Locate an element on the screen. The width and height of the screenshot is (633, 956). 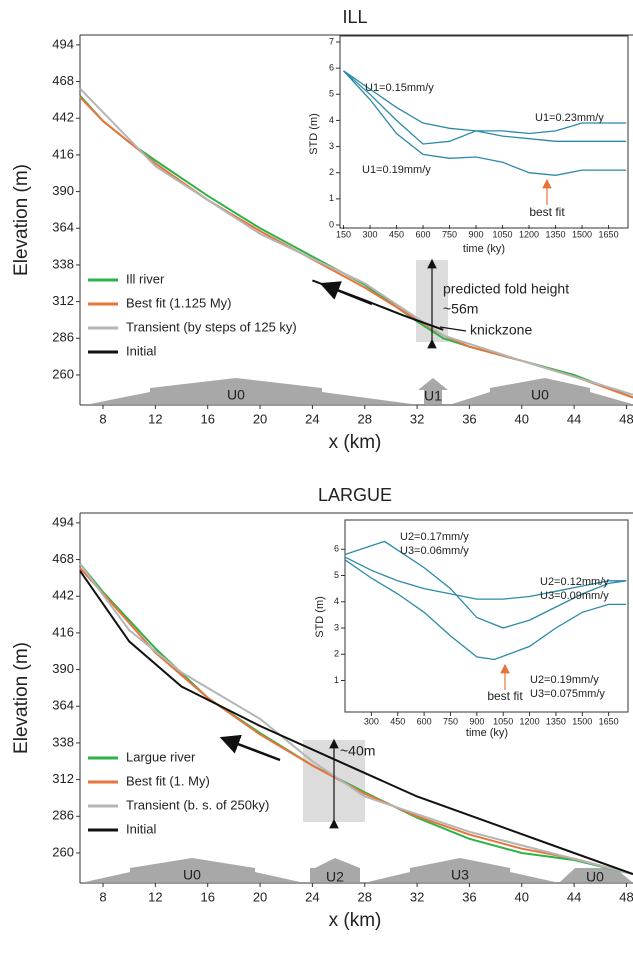
pointer is located at coordinates (453, 329).